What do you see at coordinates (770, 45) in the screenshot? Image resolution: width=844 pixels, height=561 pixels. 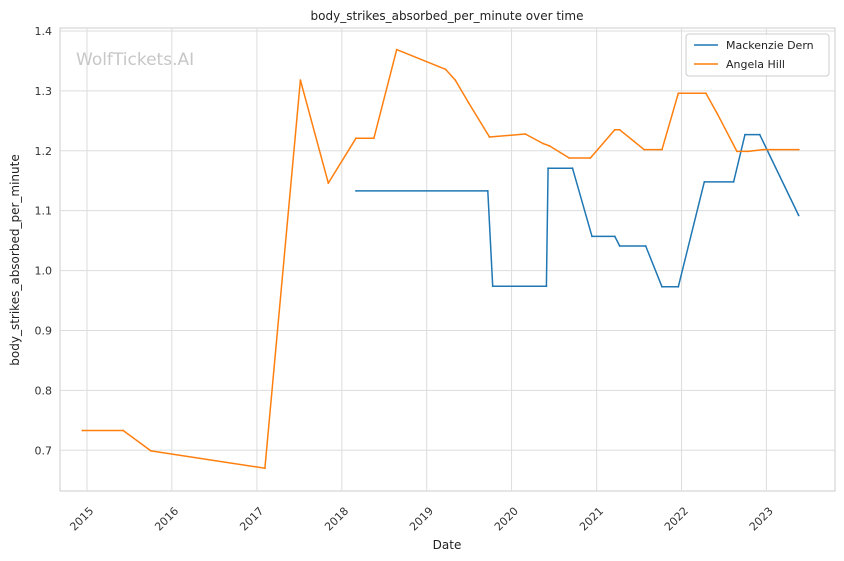 I see `legend-label-mackenzie-dern: Mackenzie Dern` at bounding box center [770, 45].